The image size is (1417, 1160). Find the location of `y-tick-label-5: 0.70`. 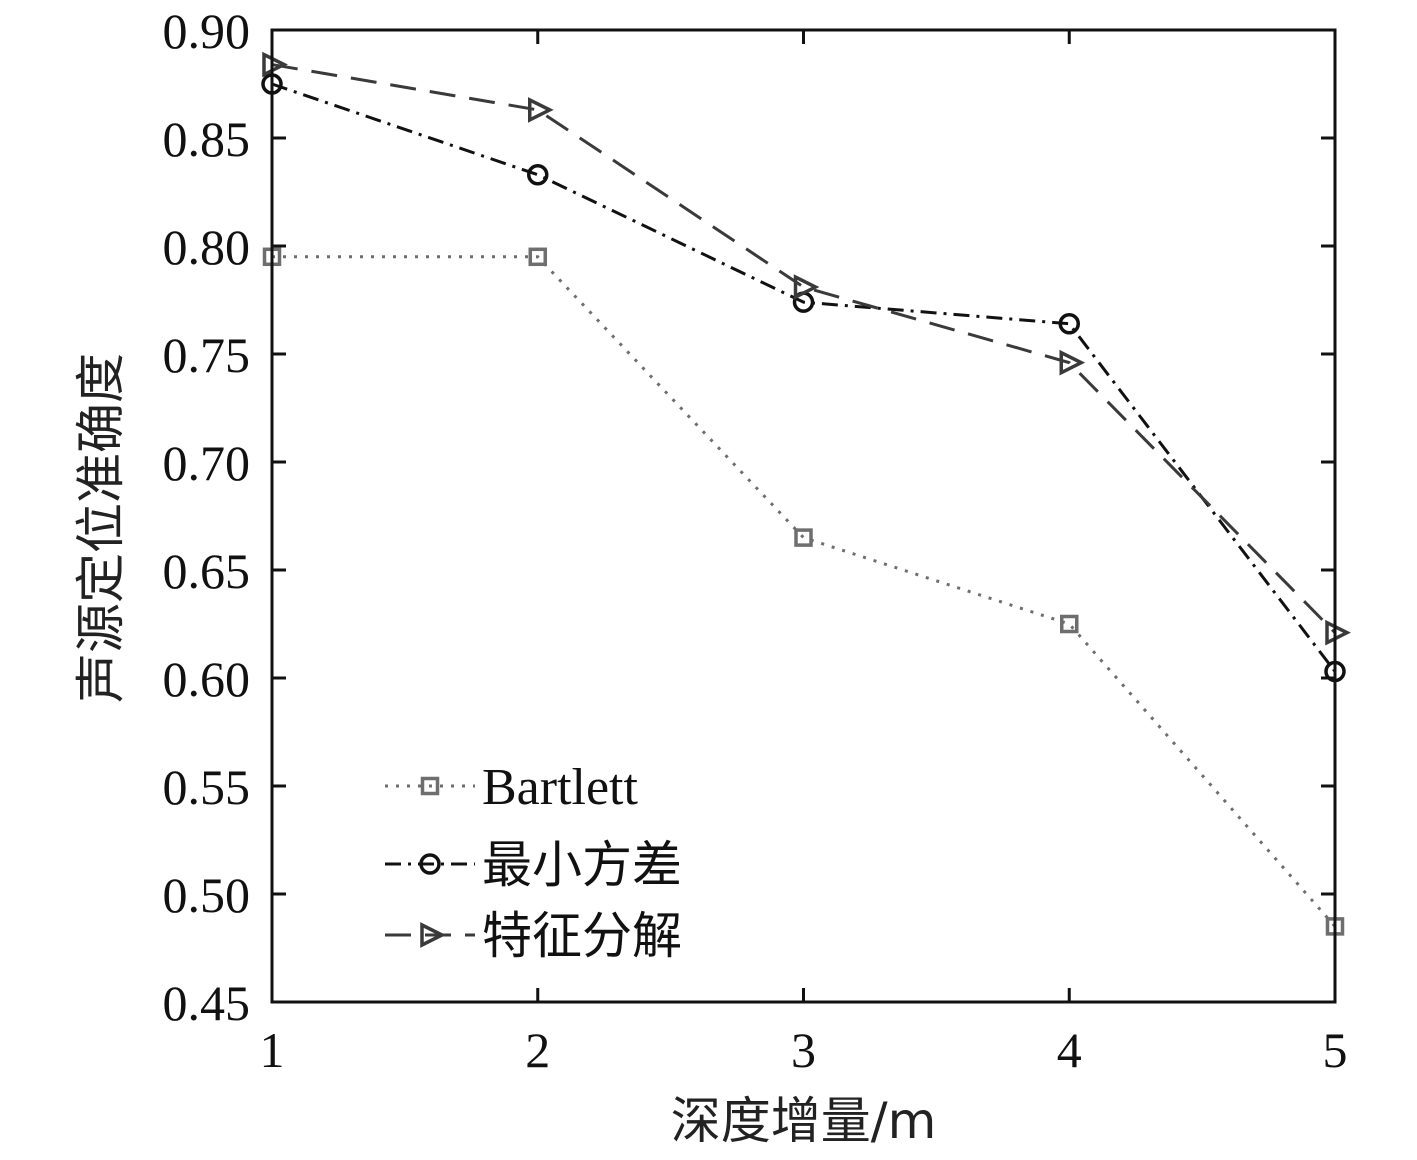

y-tick-label-5: 0.70 is located at coordinates (207, 463).